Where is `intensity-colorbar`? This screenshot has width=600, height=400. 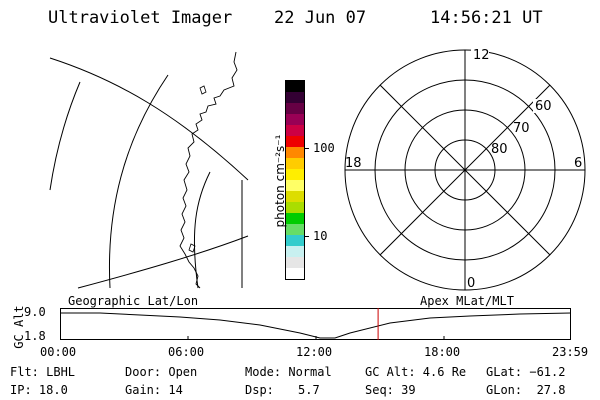 intensity-colorbar is located at coordinates (295, 180).